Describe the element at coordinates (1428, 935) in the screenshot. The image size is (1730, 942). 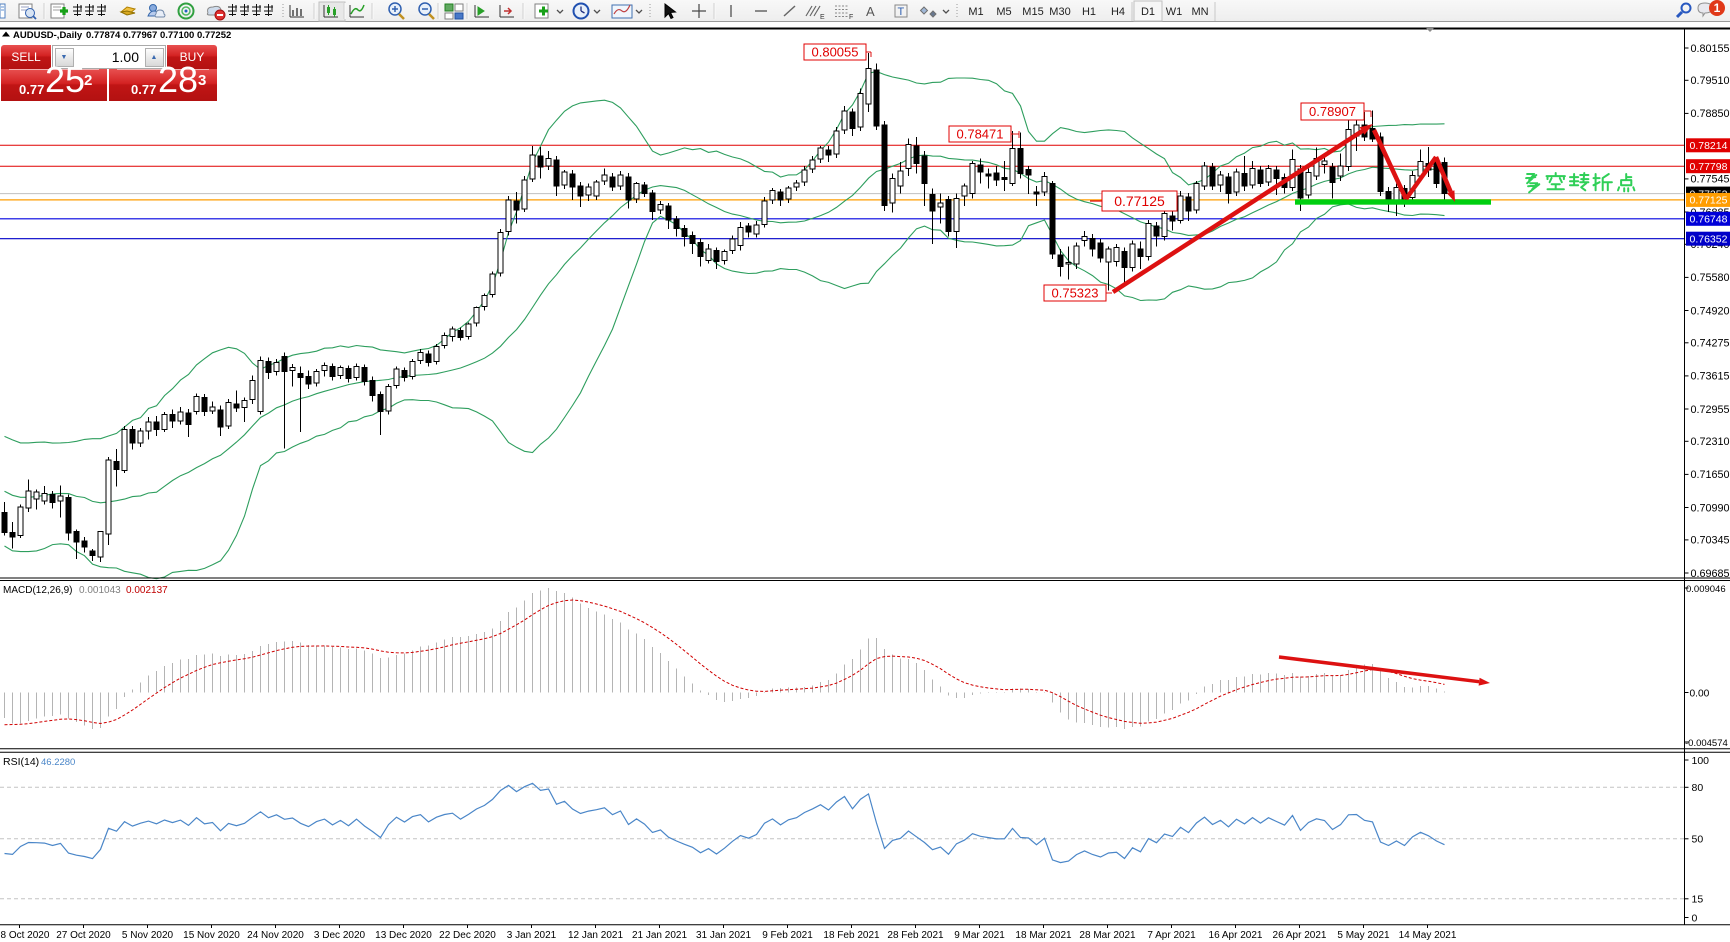
I see `svg-text: 14 May 2021` at that location.